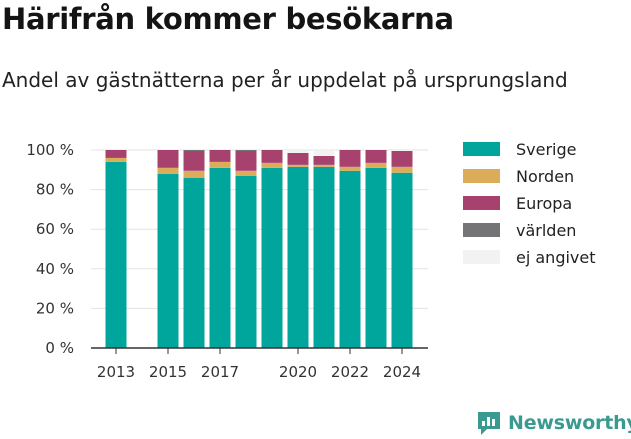 The height and width of the screenshot is (439, 631). I want to click on x-tick-label: 2020, so click(298, 372).